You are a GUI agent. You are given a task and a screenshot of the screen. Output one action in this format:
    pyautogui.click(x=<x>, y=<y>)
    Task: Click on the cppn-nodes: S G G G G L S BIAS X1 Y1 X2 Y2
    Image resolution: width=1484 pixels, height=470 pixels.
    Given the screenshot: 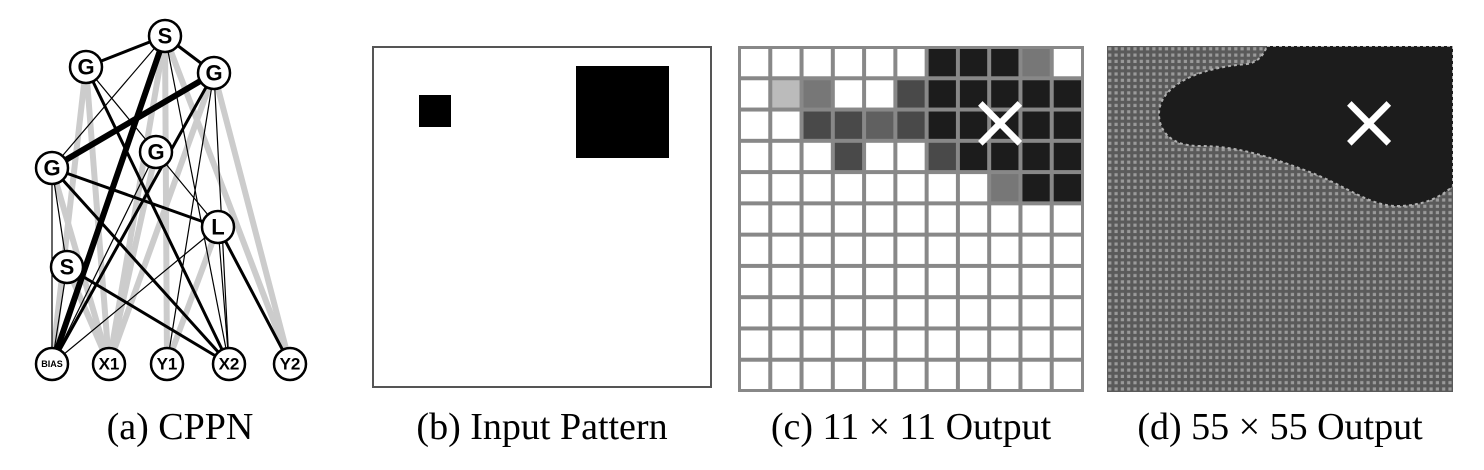 What is the action you would take?
    pyautogui.click(x=171, y=200)
    